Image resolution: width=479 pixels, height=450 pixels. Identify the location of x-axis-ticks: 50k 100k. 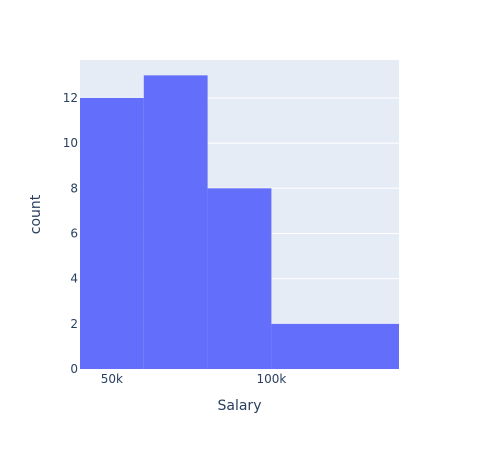
(194, 379).